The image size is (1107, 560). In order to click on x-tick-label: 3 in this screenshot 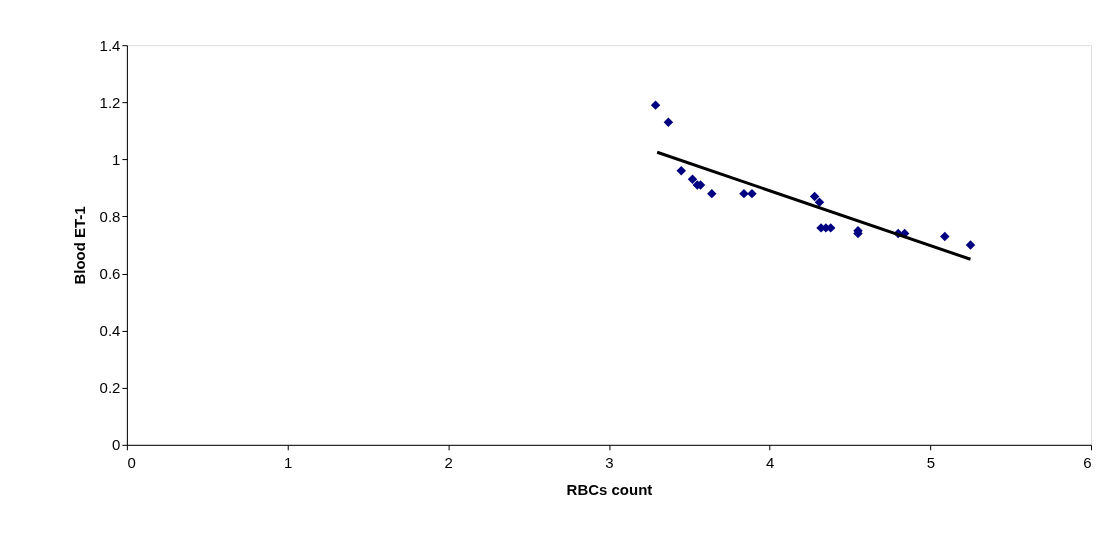, I will do `click(609, 463)`.